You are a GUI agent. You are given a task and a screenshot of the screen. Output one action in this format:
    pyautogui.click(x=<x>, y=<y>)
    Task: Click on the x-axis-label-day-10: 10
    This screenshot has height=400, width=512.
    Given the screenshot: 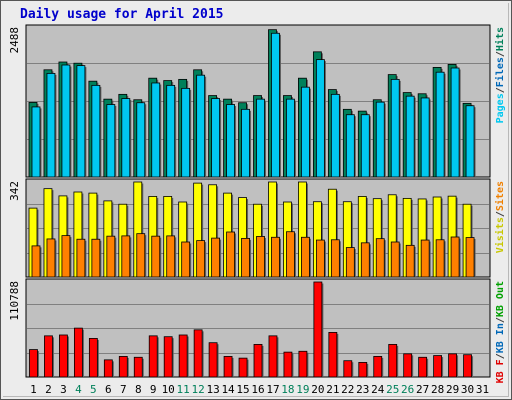 What is the action you would take?
    pyautogui.click(x=168, y=389)
    